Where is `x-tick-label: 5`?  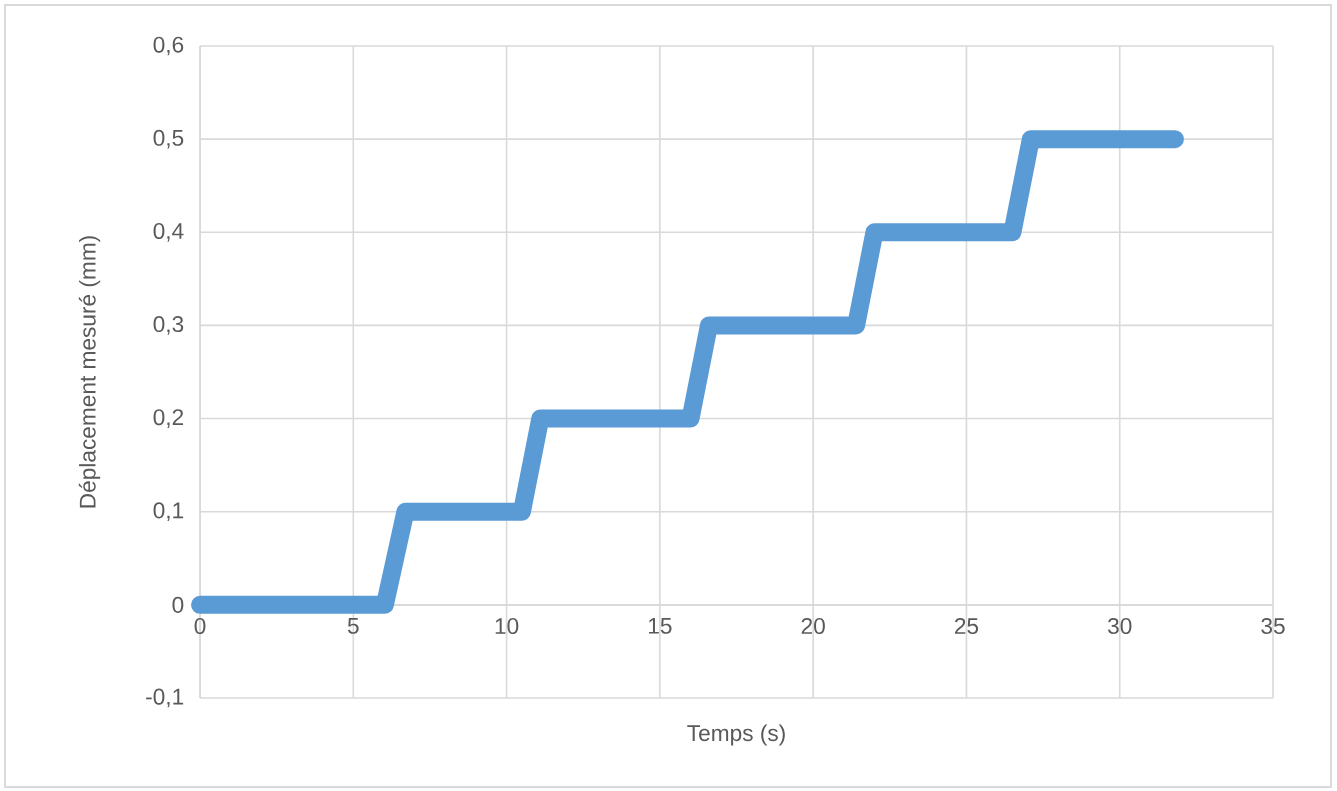 x-tick-label: 5 is located at coordinates (353, 625).